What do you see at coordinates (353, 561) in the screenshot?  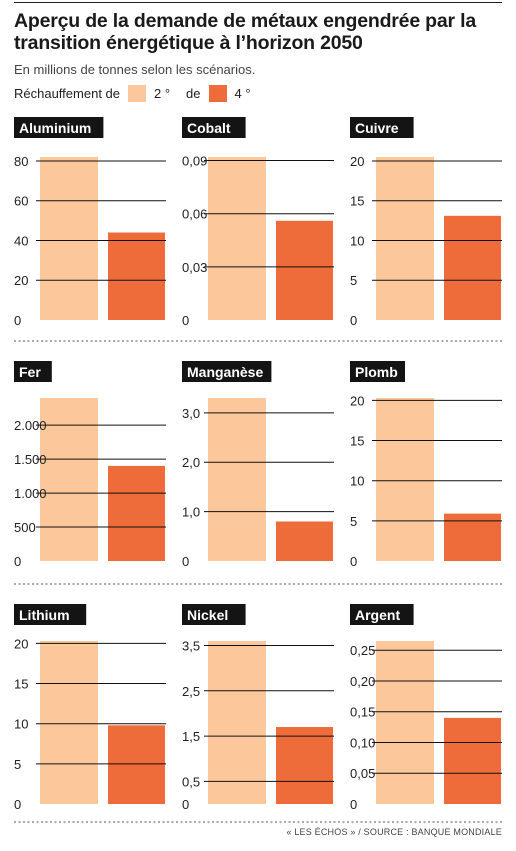 I see `plomb-ytick-label: 0` at bounding box center [353, 561].